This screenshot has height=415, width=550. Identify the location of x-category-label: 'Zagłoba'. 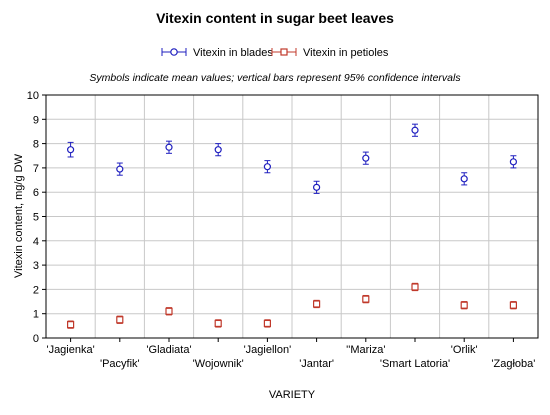
(513, 364).